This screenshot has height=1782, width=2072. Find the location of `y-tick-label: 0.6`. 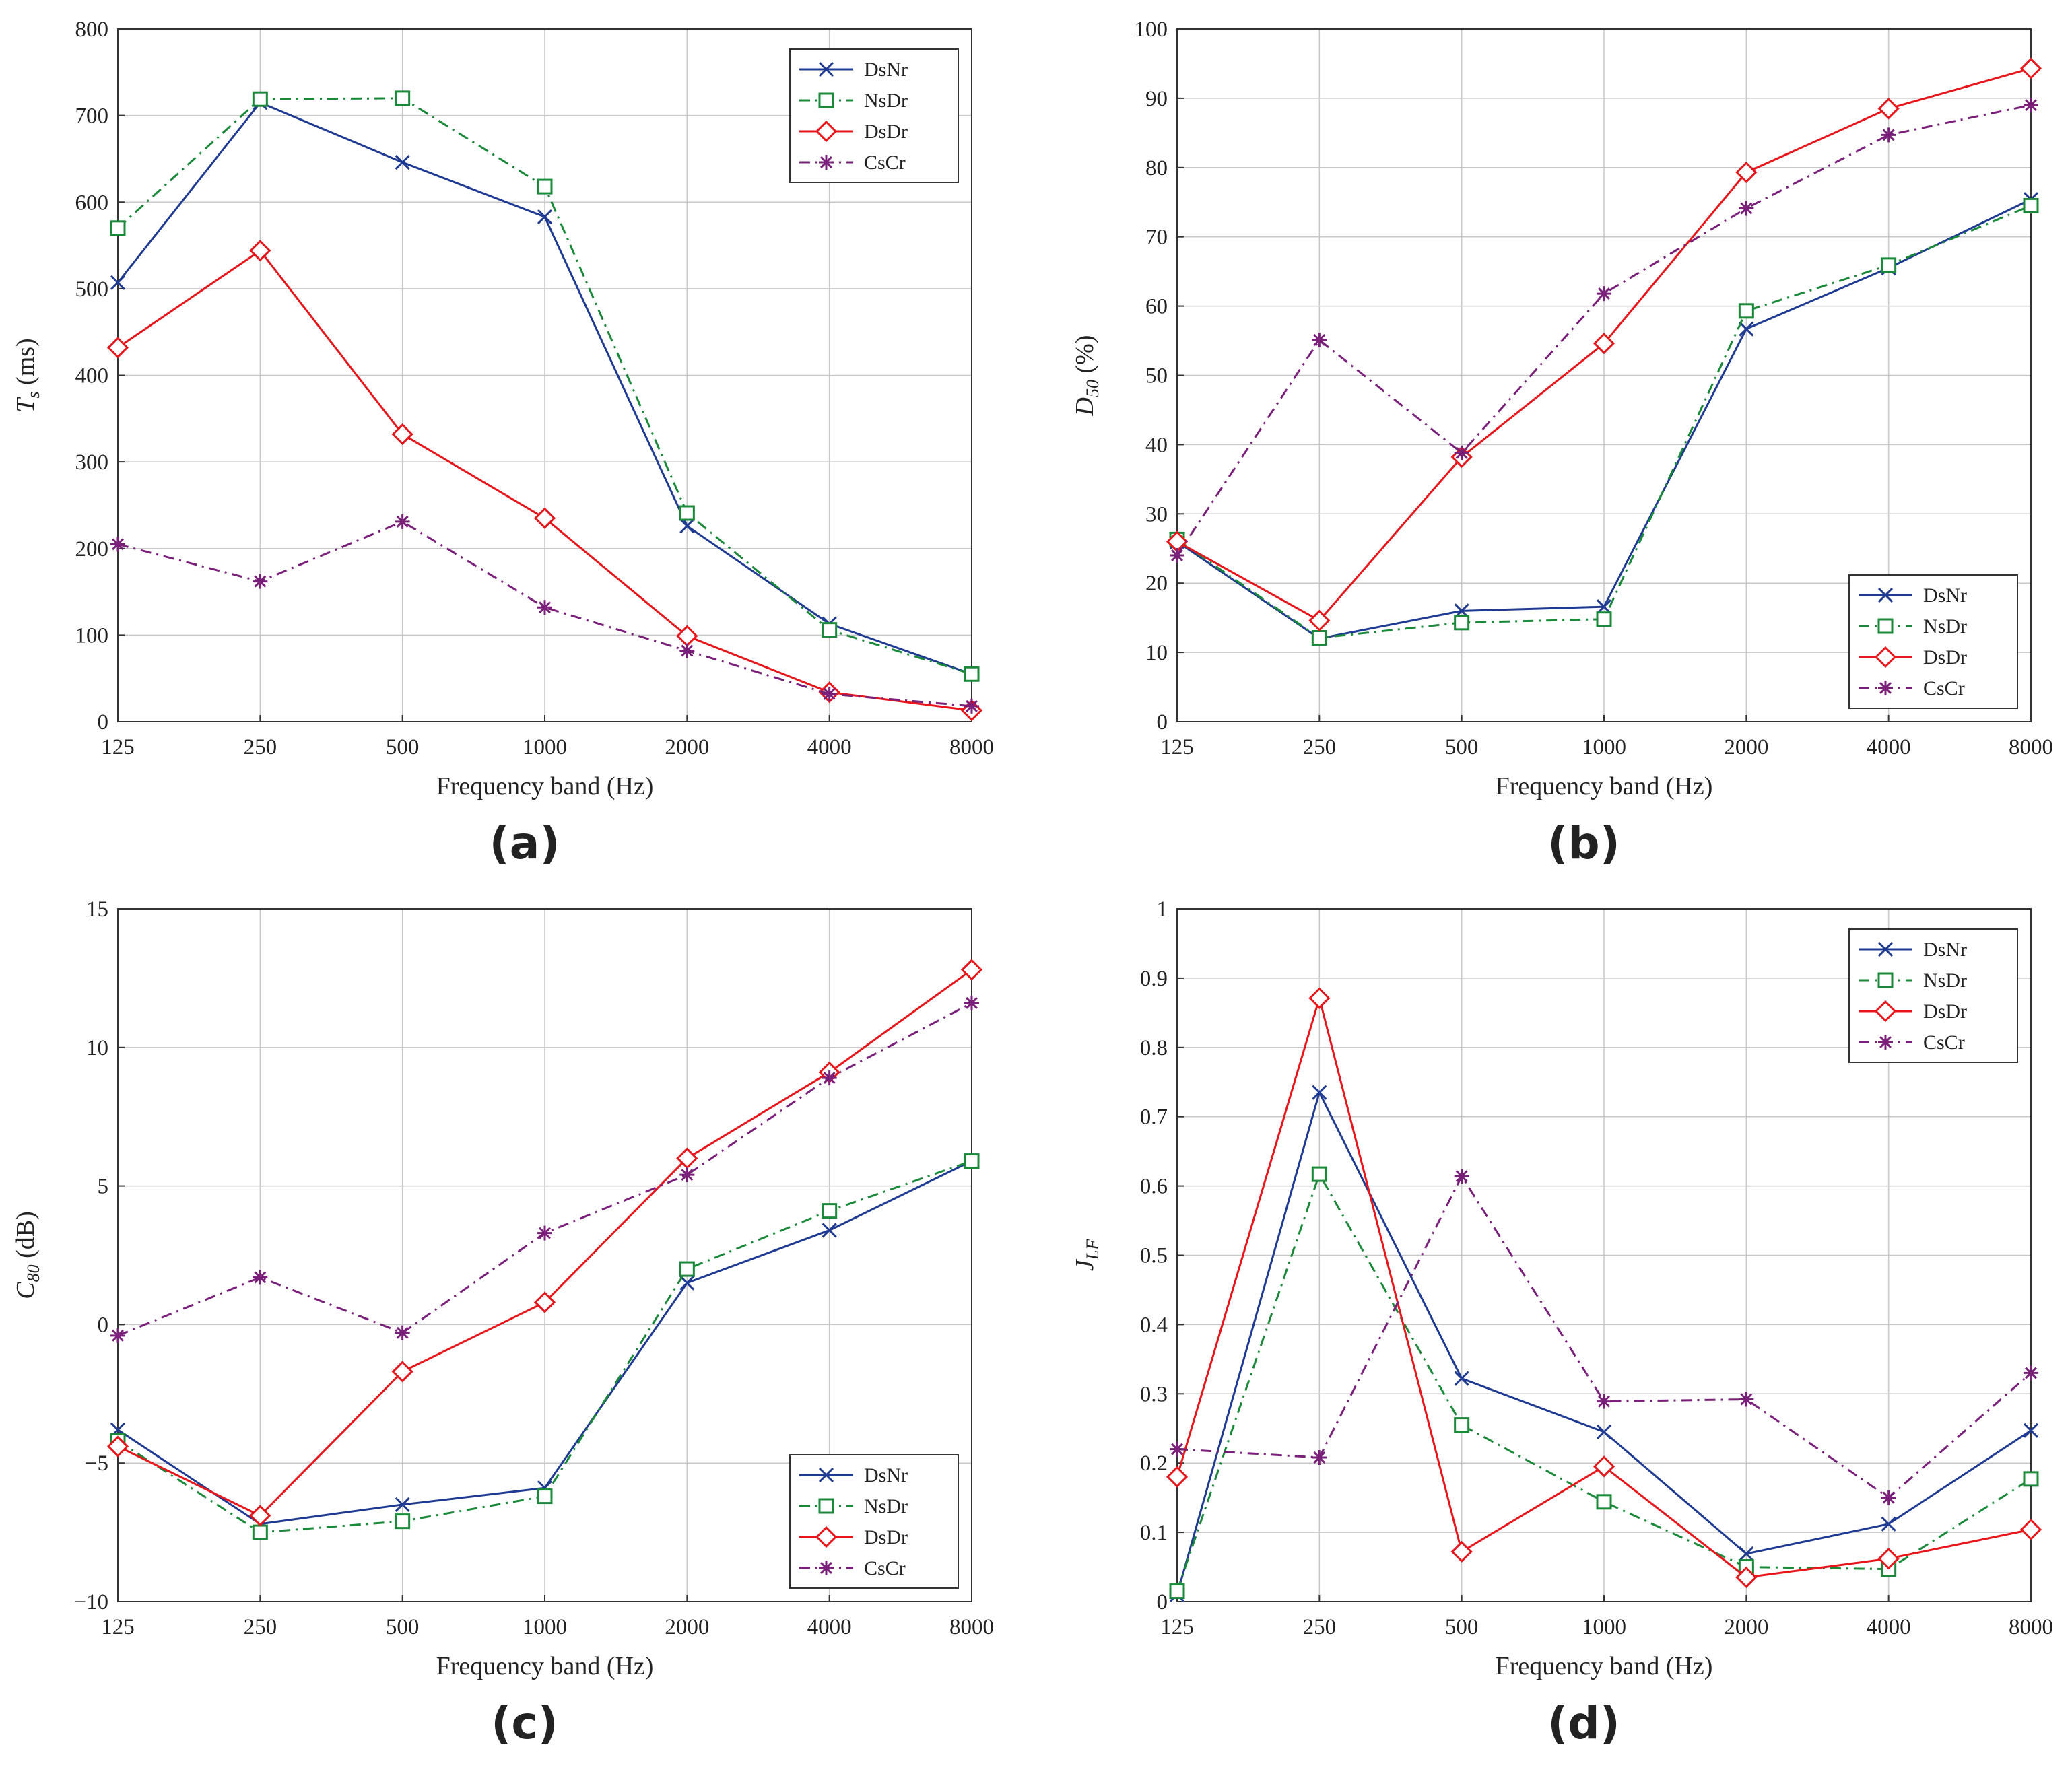

y-tick-label: 0.6 is located at coordinates (1154, 1187).